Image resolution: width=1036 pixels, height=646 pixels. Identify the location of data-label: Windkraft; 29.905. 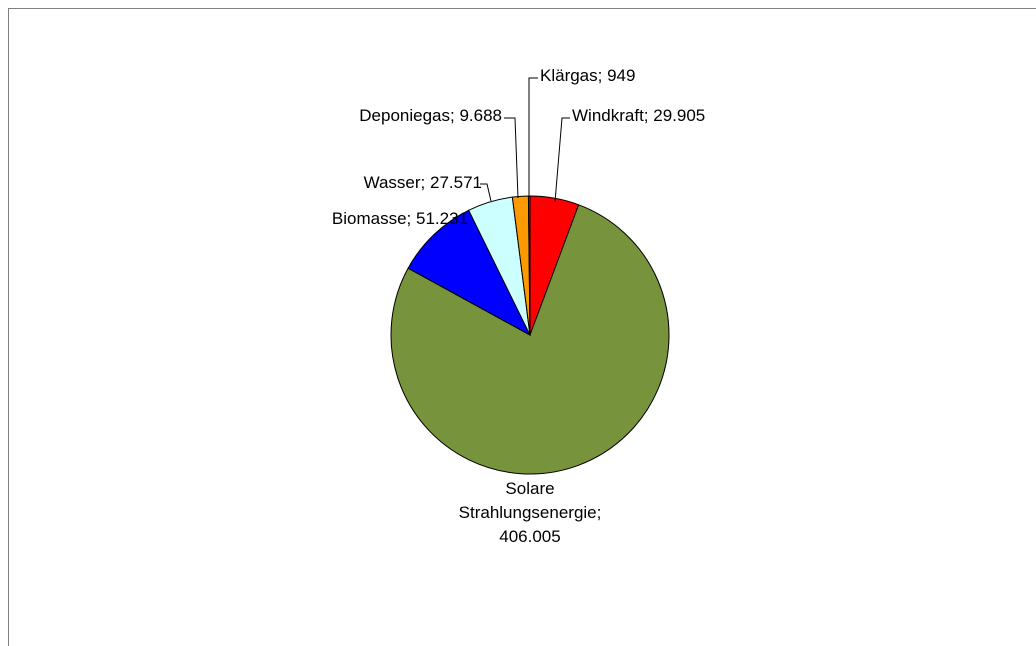
(638, 115).